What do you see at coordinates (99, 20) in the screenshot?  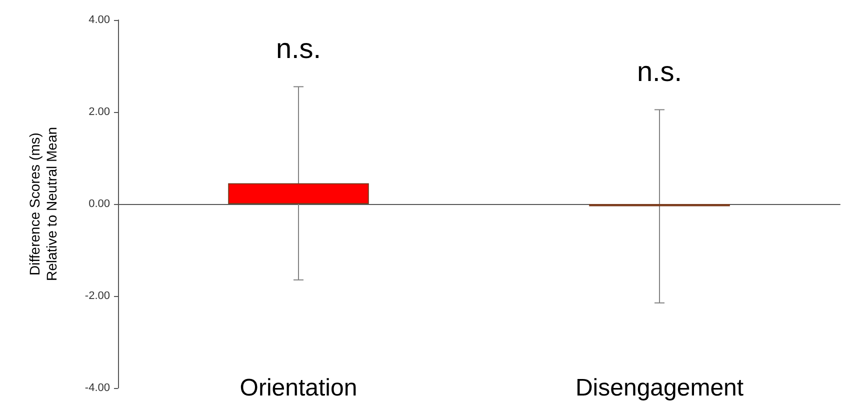 I see `y-tick-label: 4.00` at bounding box center [99, 20].